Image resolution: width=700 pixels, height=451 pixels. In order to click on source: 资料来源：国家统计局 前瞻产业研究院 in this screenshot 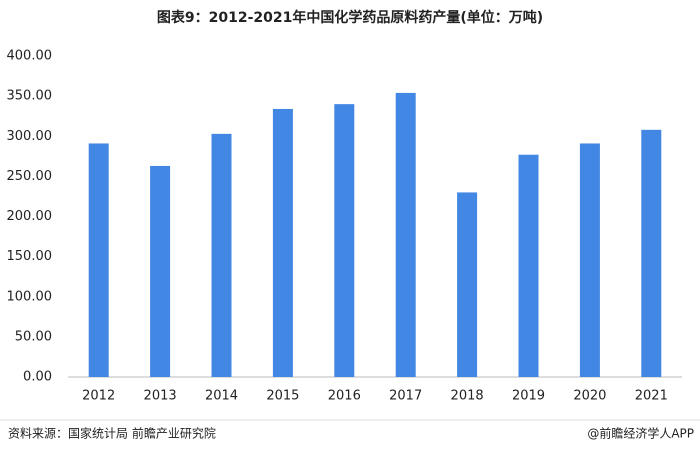, I will do `click(112, 433)`.